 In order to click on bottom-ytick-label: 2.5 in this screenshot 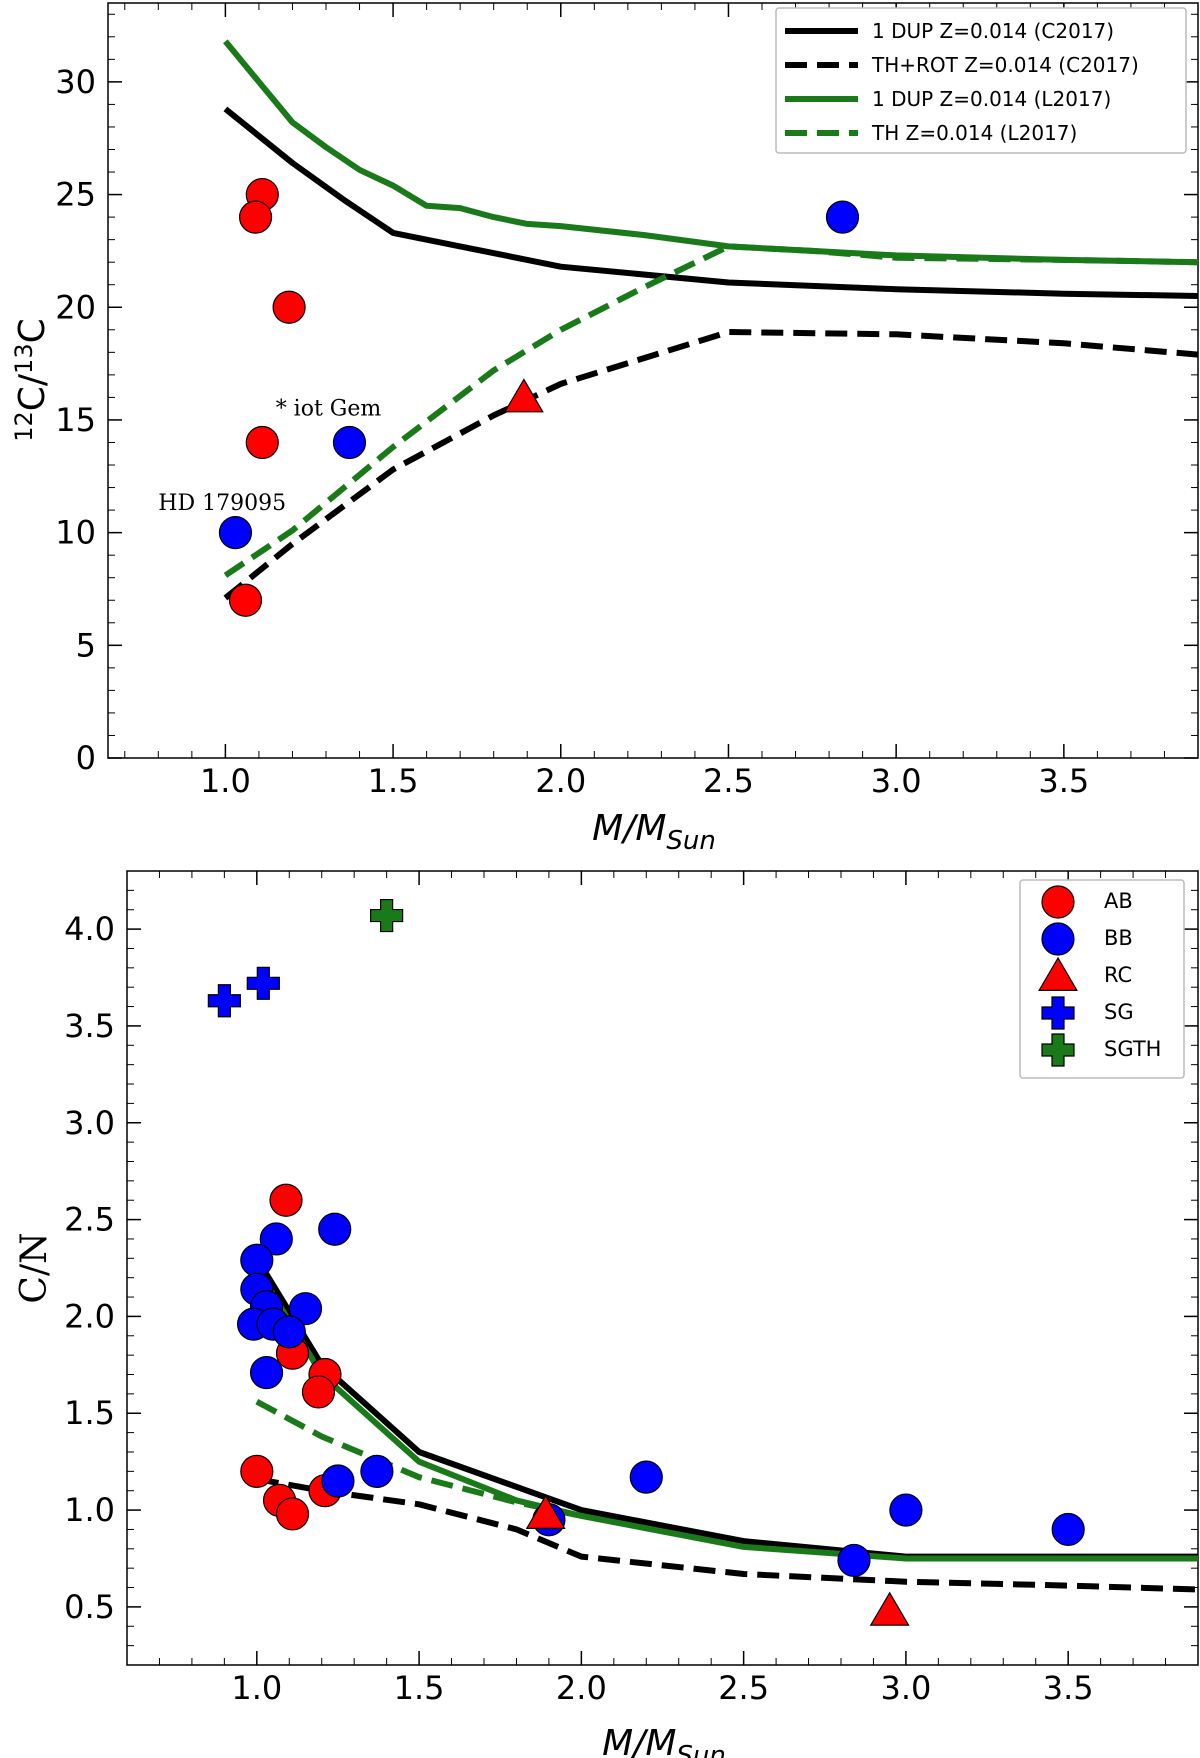, I will do `click(89, 1220)`.